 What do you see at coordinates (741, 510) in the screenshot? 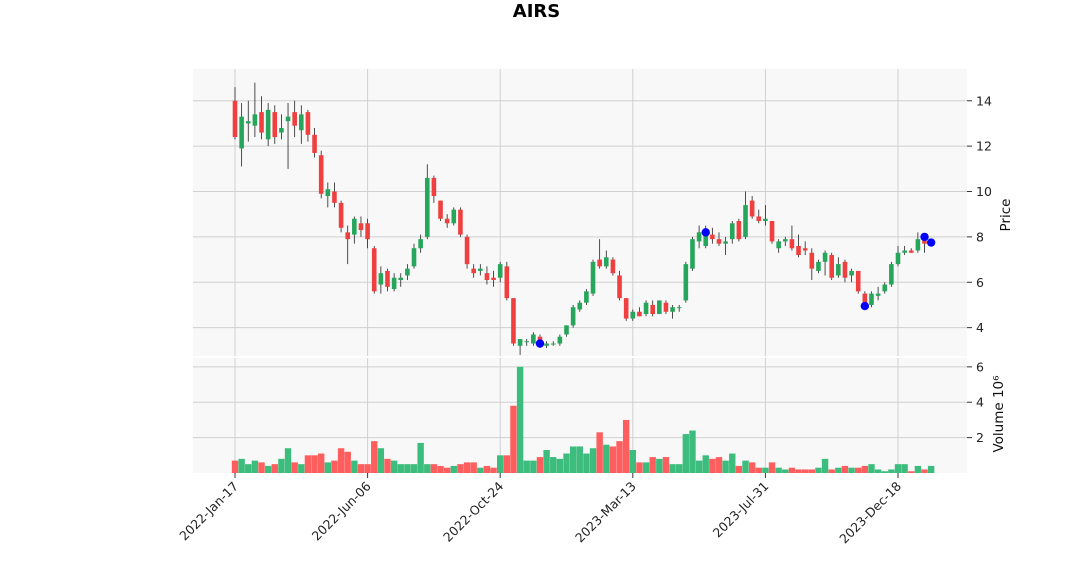
I see `x-tick-label: 2023-Jul-31` at bounding box center [741, 510].